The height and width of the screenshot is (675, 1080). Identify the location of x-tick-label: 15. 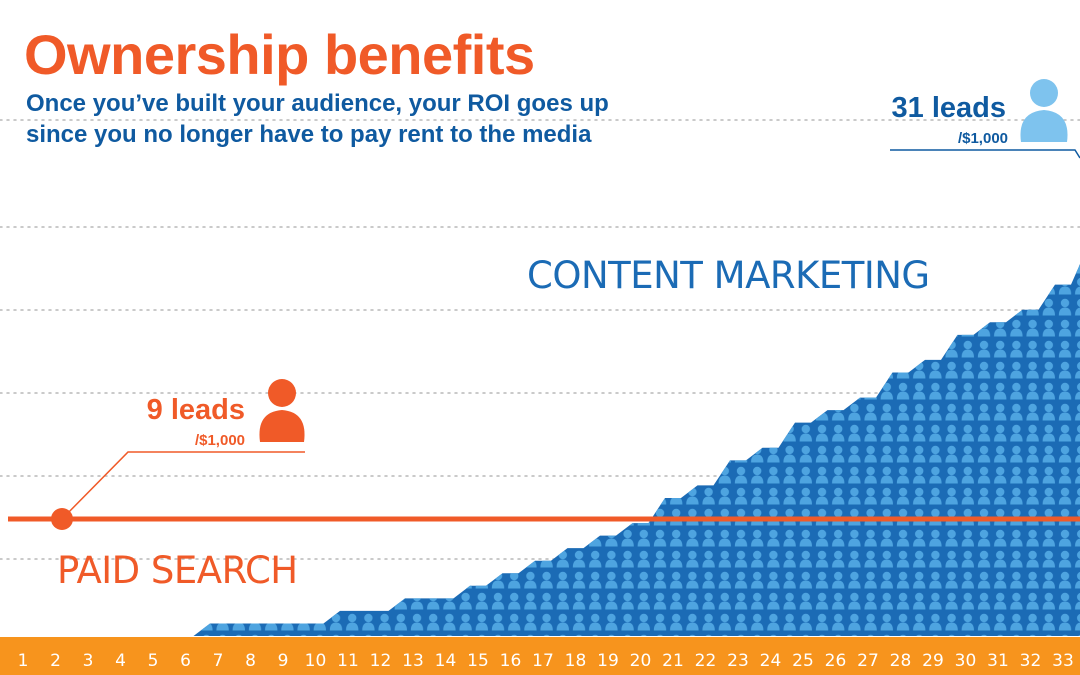
(478, 661).